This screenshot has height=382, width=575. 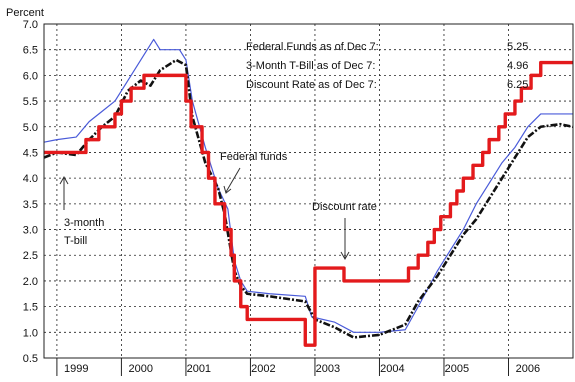 What do you see at coordinates (30, 153) in the screenshot?
I see `y-tick-label: 4.5` at bounding box center [30, 153].